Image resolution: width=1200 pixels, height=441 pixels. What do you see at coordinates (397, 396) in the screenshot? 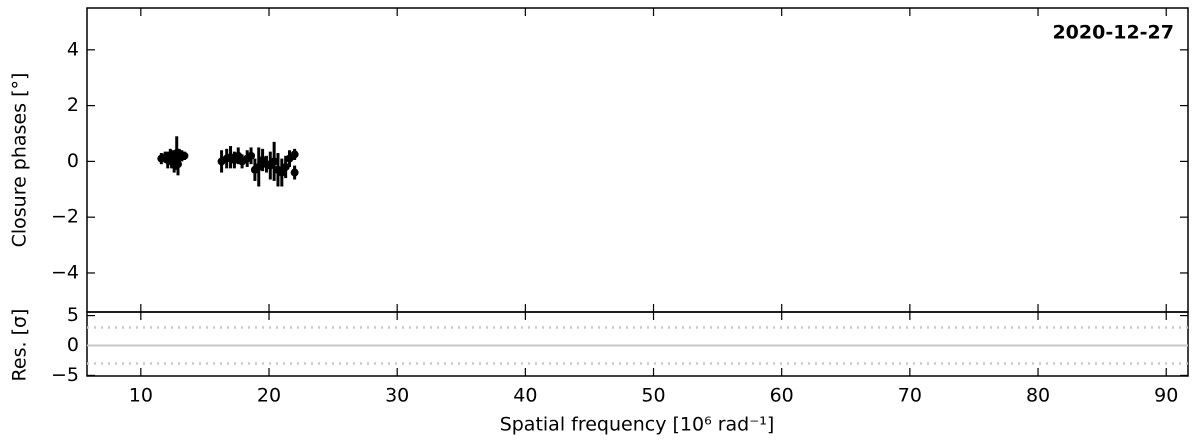
I see `x-tick-label: 30` at bounding box center [397, 396].